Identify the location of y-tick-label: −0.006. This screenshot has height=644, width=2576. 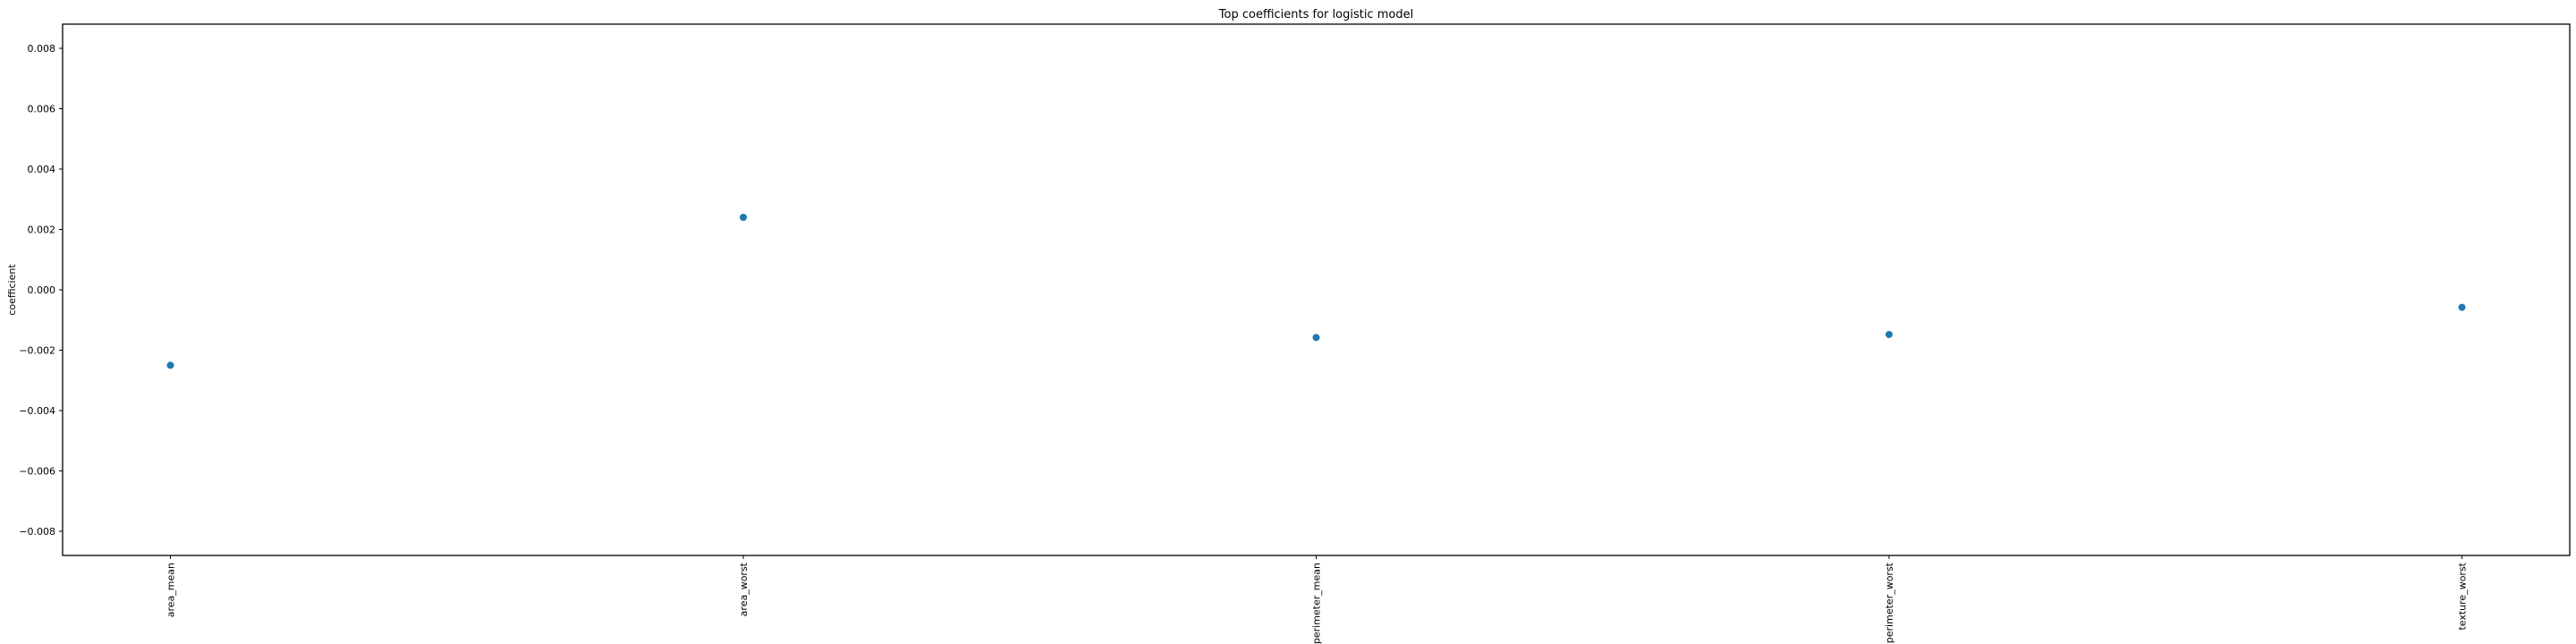
(37, 472).